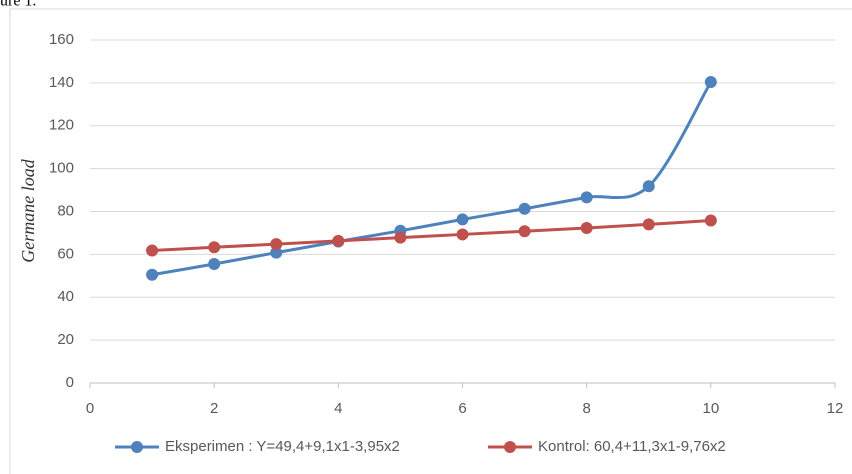 The width and height of the screenshot is (852, 474). What do you see at coordinates (835, 408) in the screenshot?
I see `x-tick-label: 12` at bounding box center [835, 408].